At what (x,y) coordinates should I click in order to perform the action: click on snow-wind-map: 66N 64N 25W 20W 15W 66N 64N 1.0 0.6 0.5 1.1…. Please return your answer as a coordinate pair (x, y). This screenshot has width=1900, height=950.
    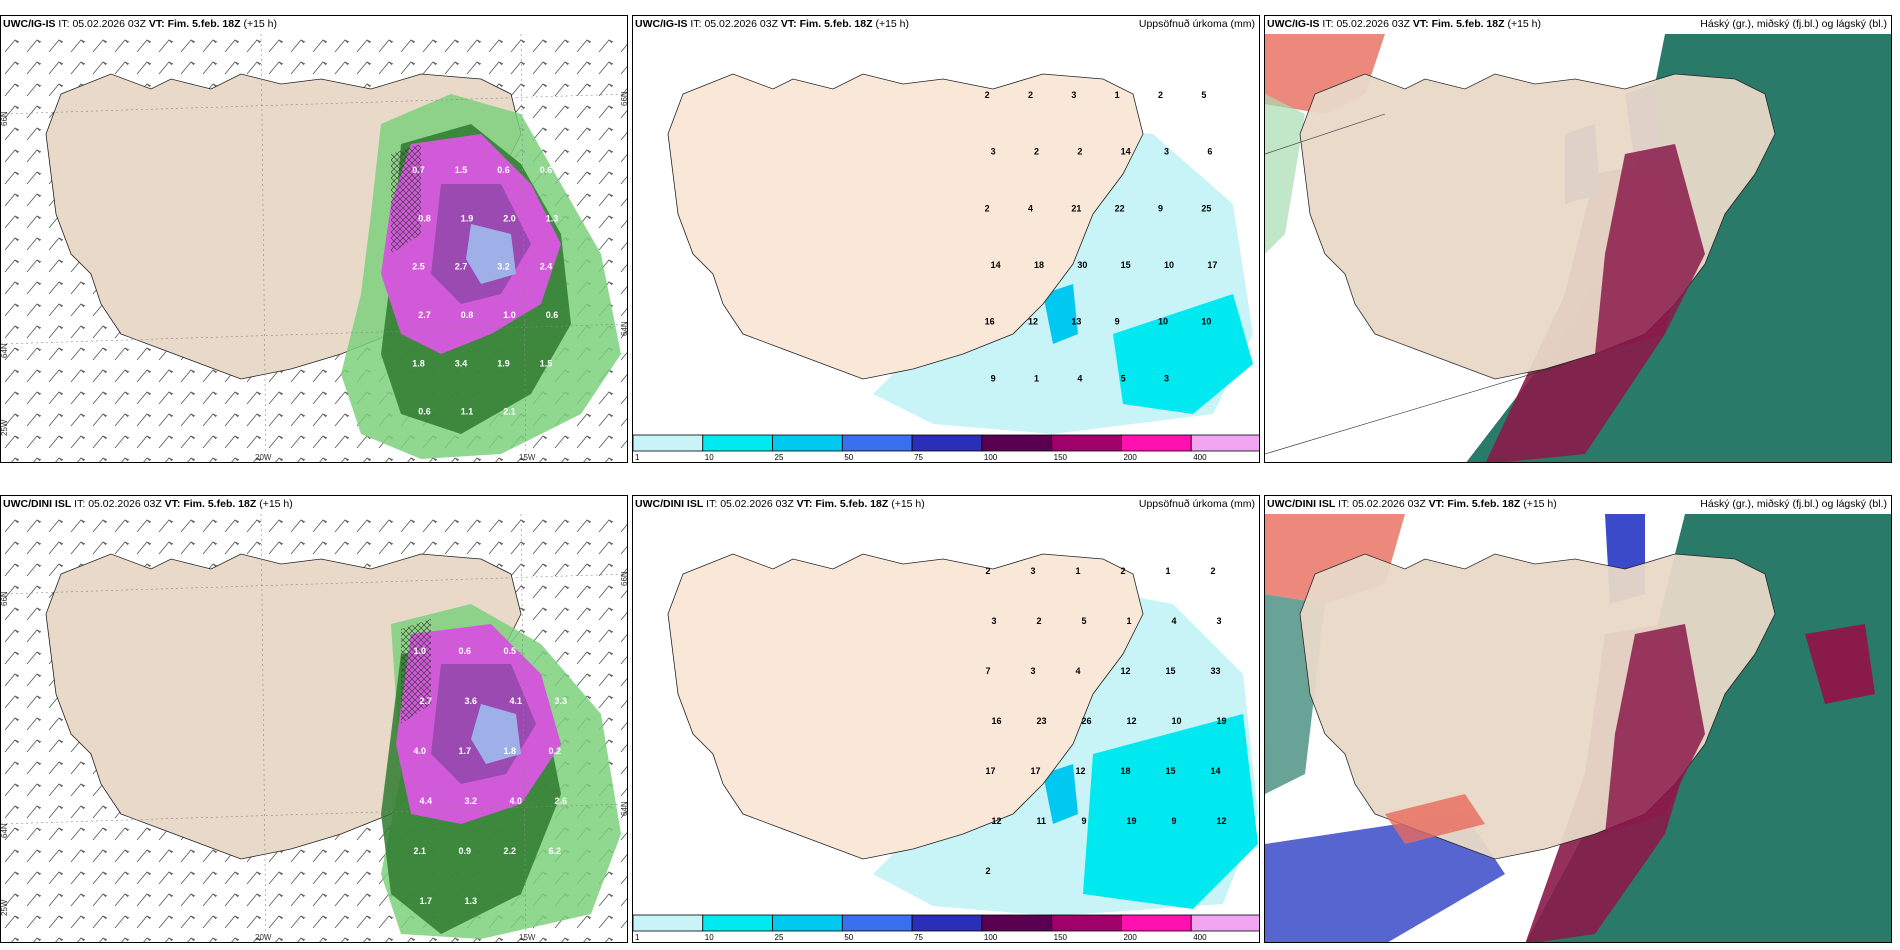
    Looking at the image, I should click on (314, 728).